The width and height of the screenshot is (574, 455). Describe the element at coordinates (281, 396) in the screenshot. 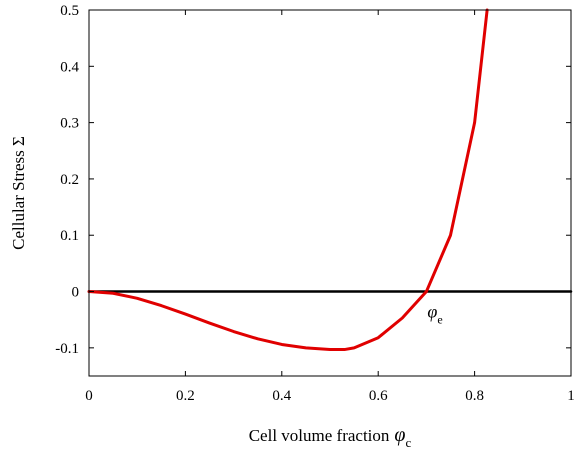

I see `x-tick-label: 0.4` at that location.